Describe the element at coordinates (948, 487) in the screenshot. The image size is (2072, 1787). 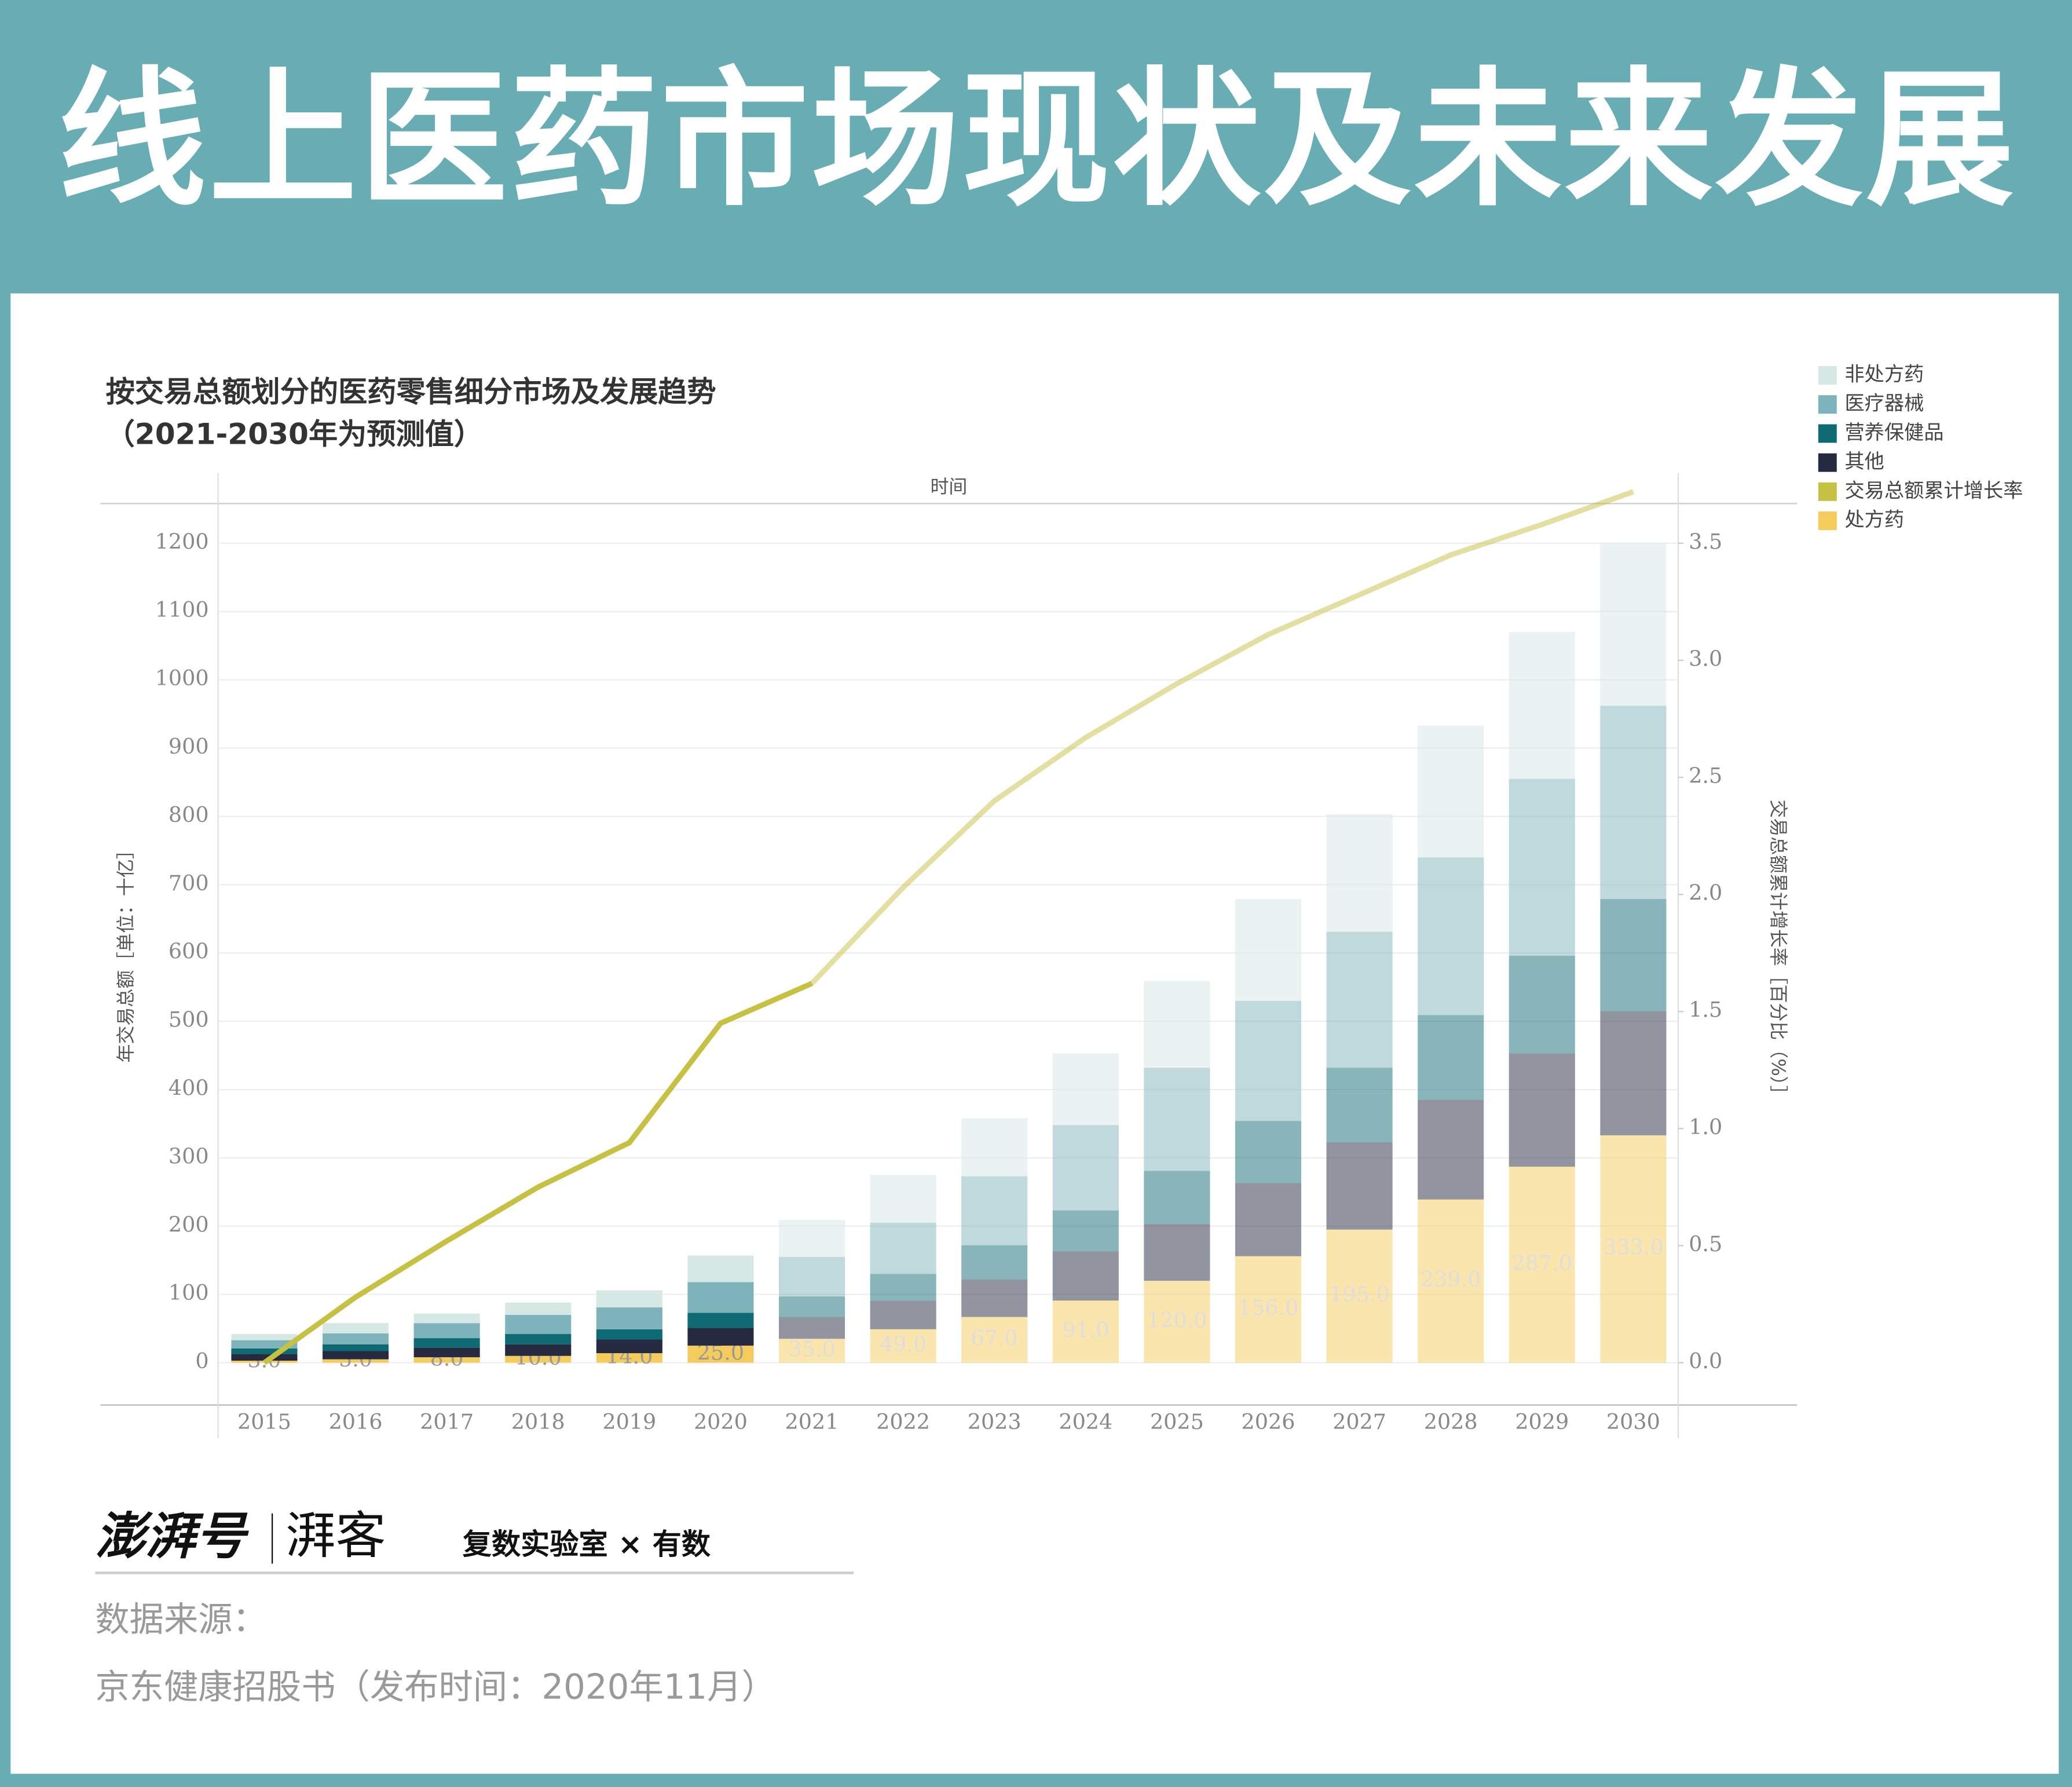
I see `x-axis-header: 时间` at that location.